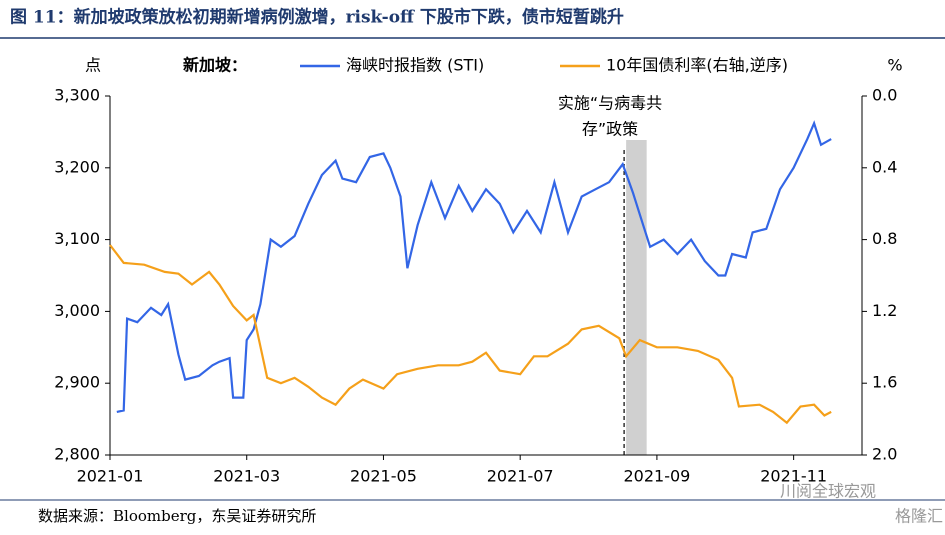  I want to click on legend-title: 新加坡：, so click(215, 65).